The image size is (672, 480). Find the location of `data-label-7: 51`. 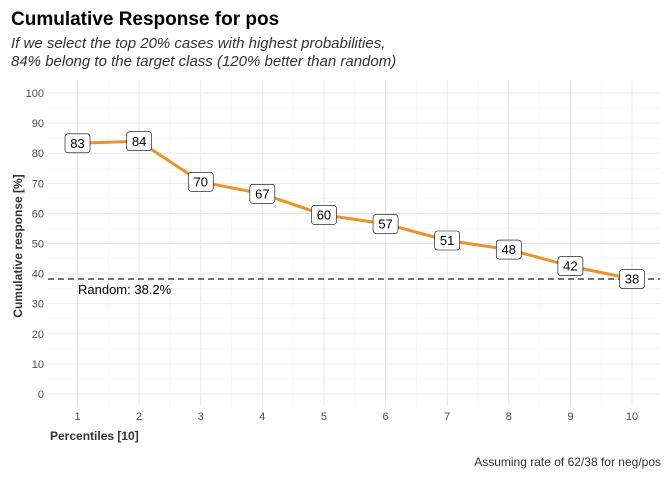

data-label-7: 51 is located at coordinates (447, 240).